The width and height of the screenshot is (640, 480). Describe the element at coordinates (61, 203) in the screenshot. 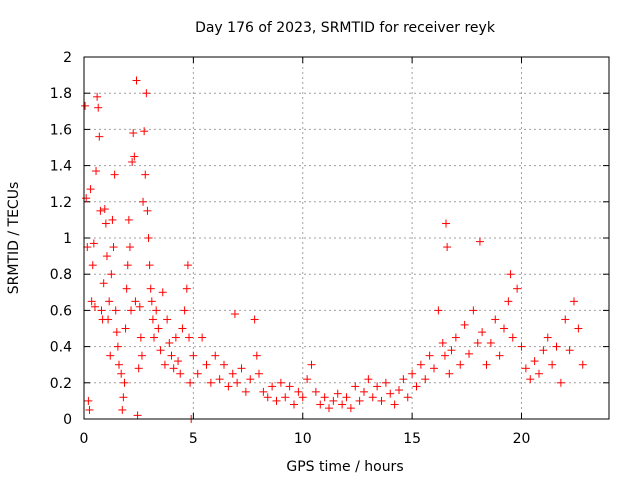

I see `y-tick-label: 1.2` at that location.